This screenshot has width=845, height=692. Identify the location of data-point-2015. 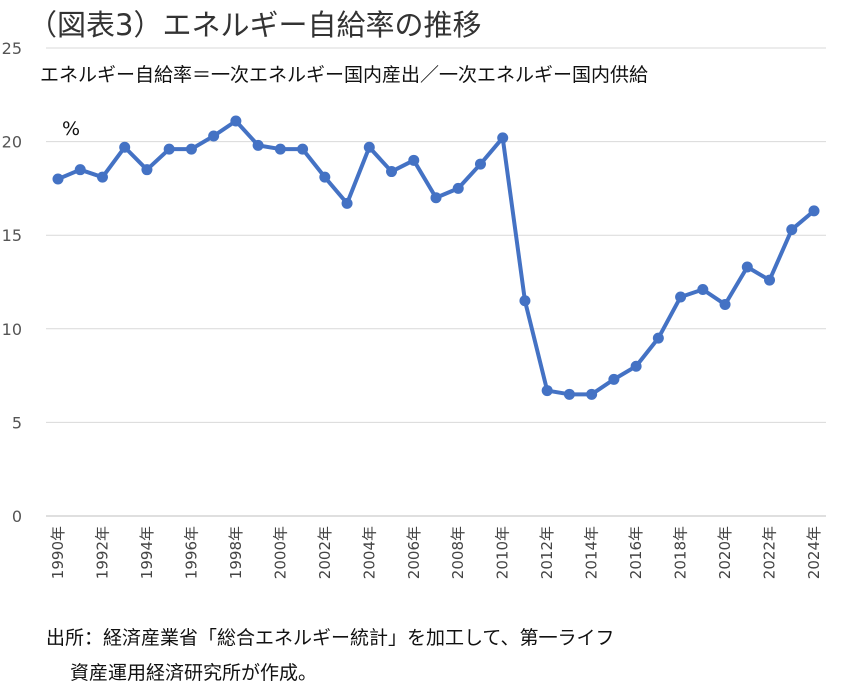
(614, 379).